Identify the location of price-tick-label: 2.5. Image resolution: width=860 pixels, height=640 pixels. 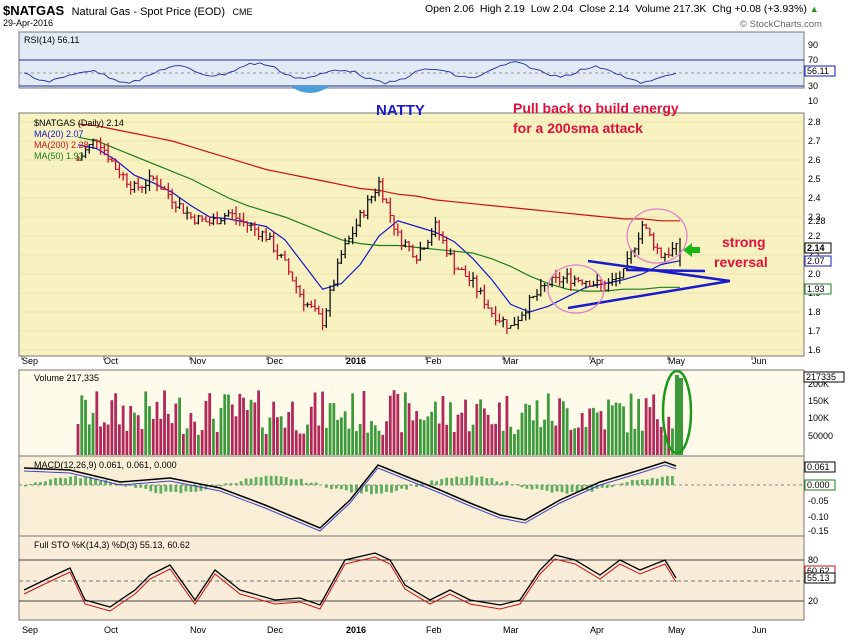
(814, 179).